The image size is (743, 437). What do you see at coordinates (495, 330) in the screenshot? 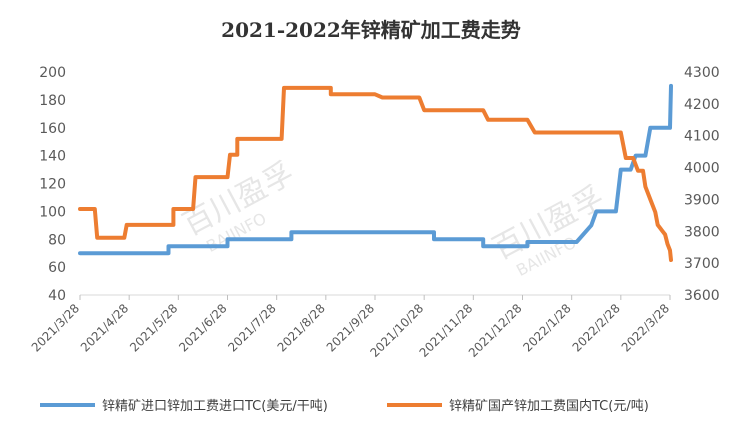
I see `x-tick-label-9: 2021/12/28` at bounding box center [495, 330].